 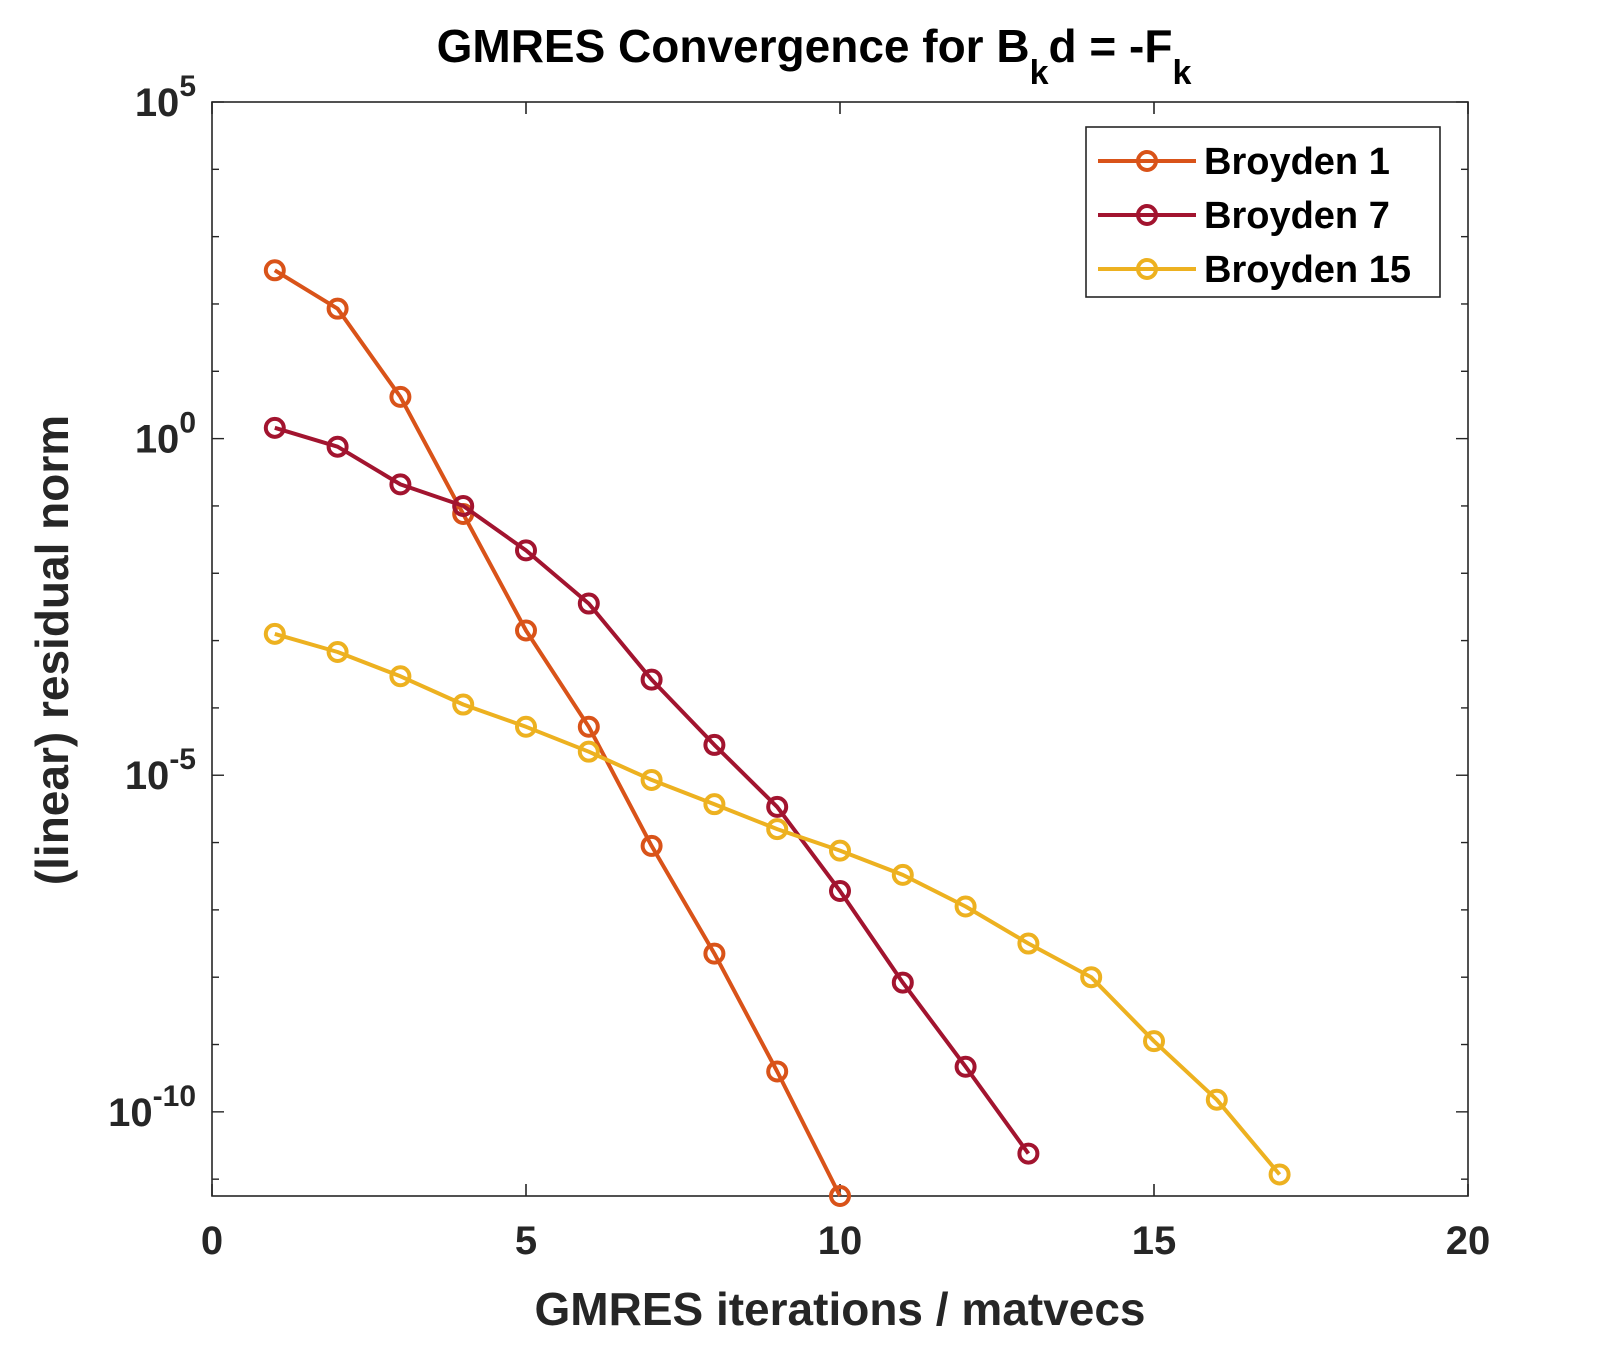 What do you see at coordinates (1307, 270) in the screenshot?
I see `legend-label-2: Broyden 15` at bounding box center [1307, 270].